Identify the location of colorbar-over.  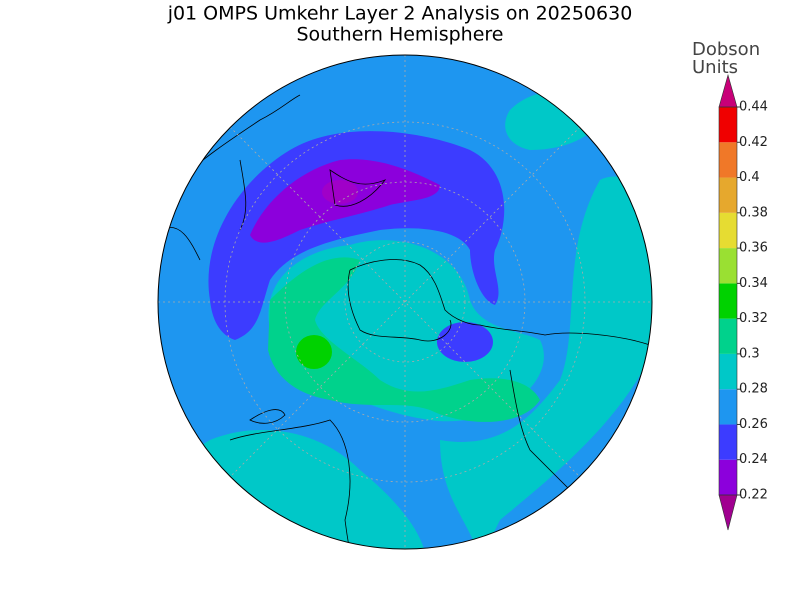
(728, 90).